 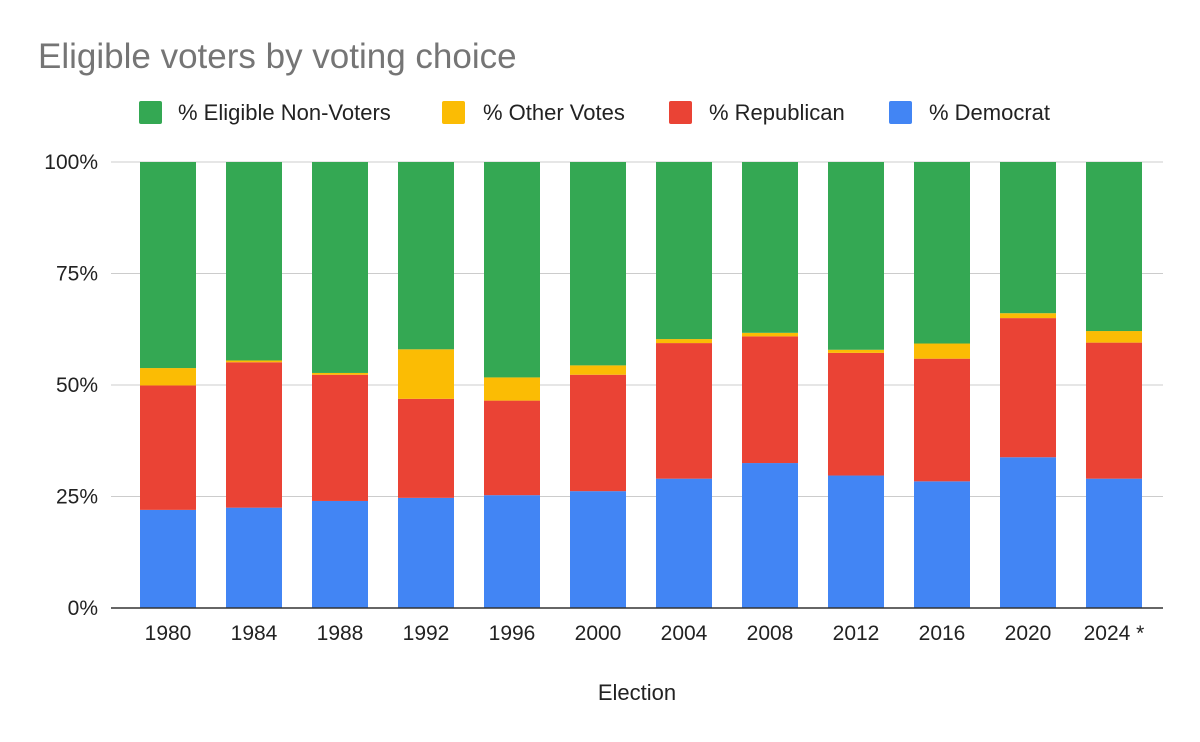 I want to click on bar-stack-1992, so click(x=426, y=385).